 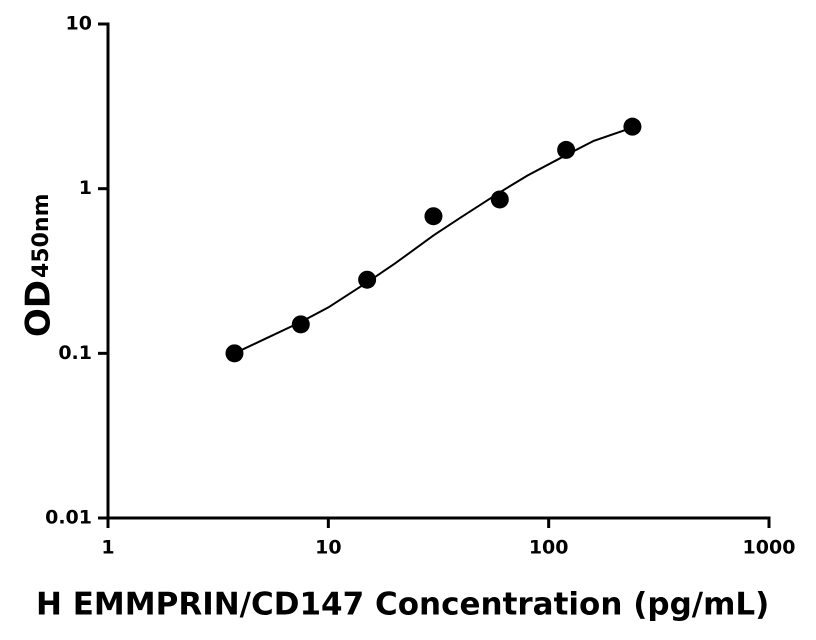 What do you see at coordinates (549, 548) in the screenshot?
I see `x-tick-label: 100` at bounding box center [549, 548].